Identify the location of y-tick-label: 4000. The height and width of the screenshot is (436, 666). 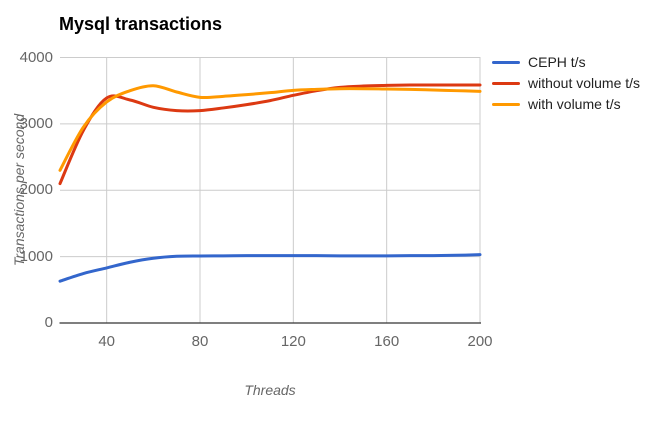
(36, 57).